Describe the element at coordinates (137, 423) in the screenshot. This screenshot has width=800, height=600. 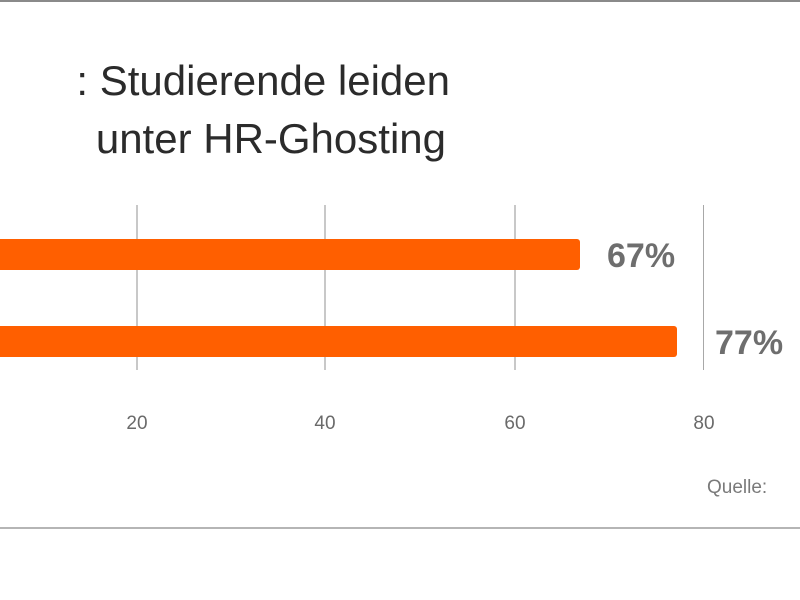
I see `x-tick-20: 20` at that location.